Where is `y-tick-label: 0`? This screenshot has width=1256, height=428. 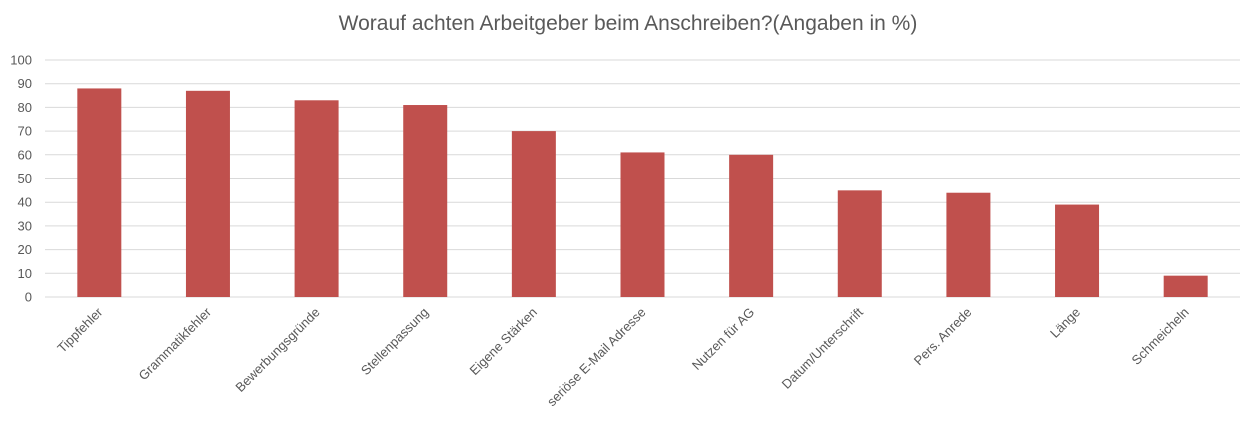
y-tick-label: 0 is located at coordinates (28, 297).